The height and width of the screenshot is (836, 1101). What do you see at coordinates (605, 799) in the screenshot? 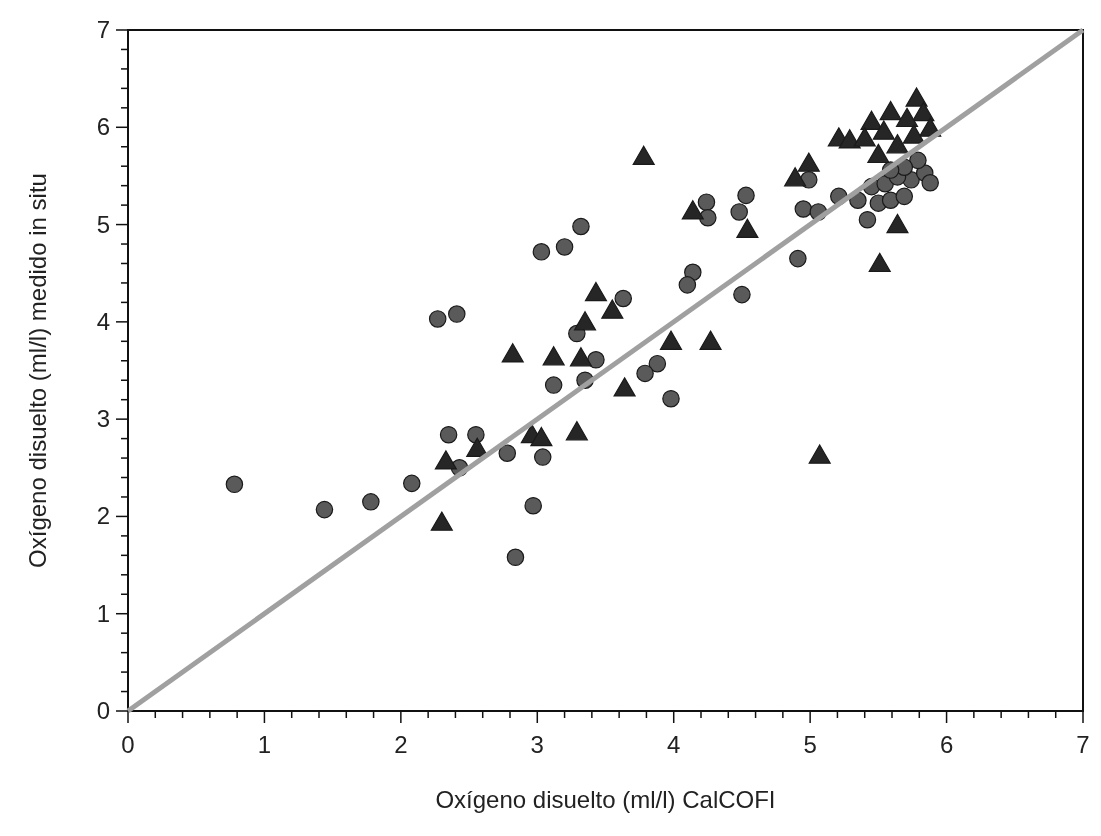
I see `x-axis-title: Oxígeno disuelto (ml/l) CalCOFI` at bounding box center [605, 799].